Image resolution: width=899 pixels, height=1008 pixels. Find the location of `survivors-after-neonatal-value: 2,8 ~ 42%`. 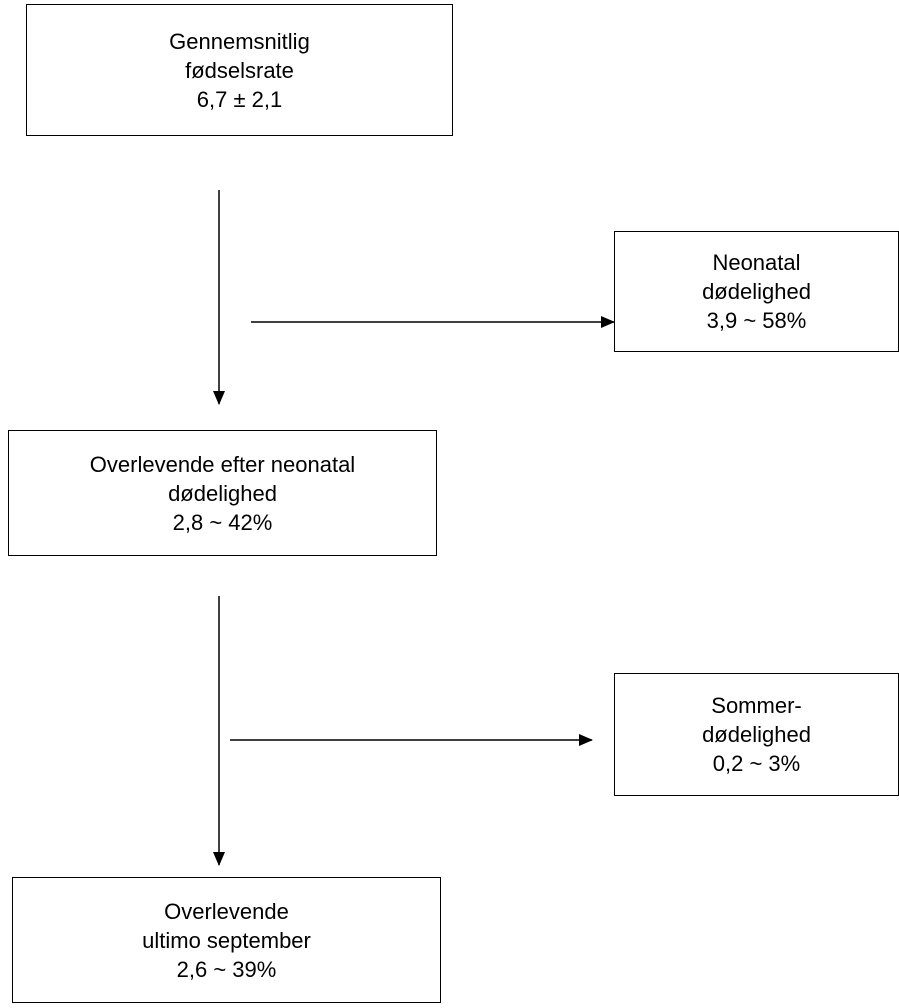

survivors-after-neonatal-value: 2,8 ~ 42% is located at coordinates (222, 522).